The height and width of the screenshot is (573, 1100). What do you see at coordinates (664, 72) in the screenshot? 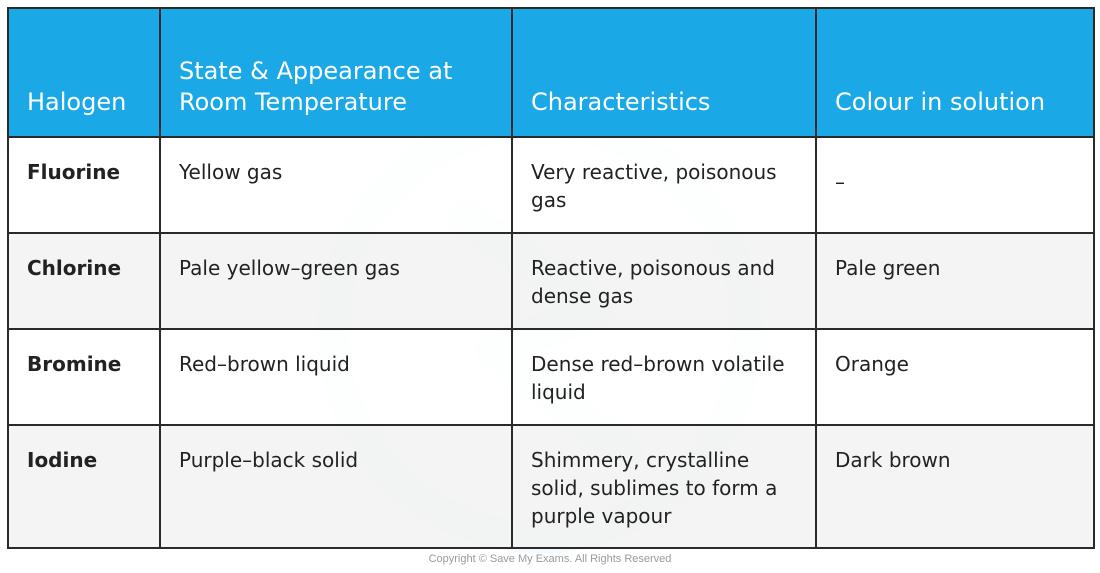
I see `header-characteristics: Characteristics` at bounding box center [664, 72].